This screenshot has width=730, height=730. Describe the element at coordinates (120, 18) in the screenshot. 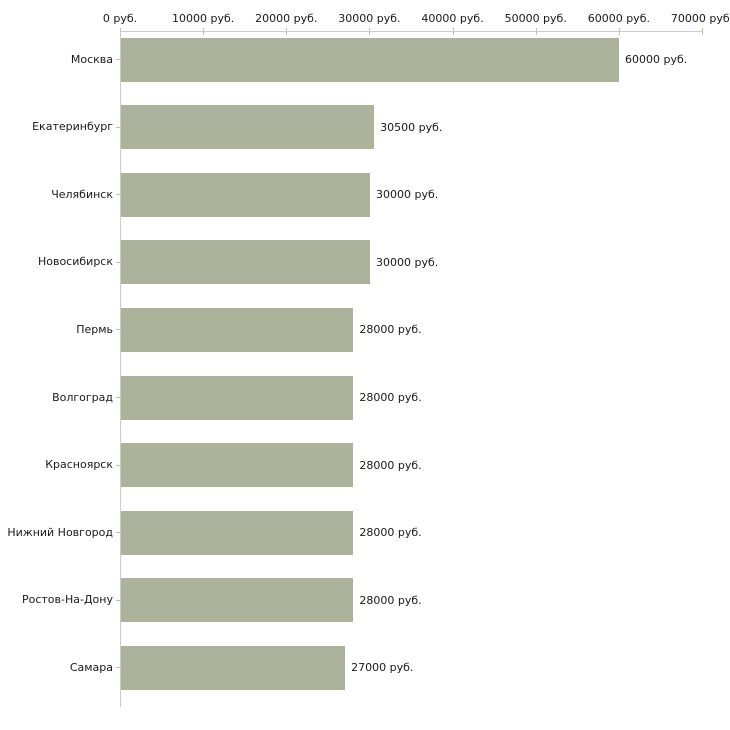

I see `x-axis-tick-label: 0 руб.` at that location.